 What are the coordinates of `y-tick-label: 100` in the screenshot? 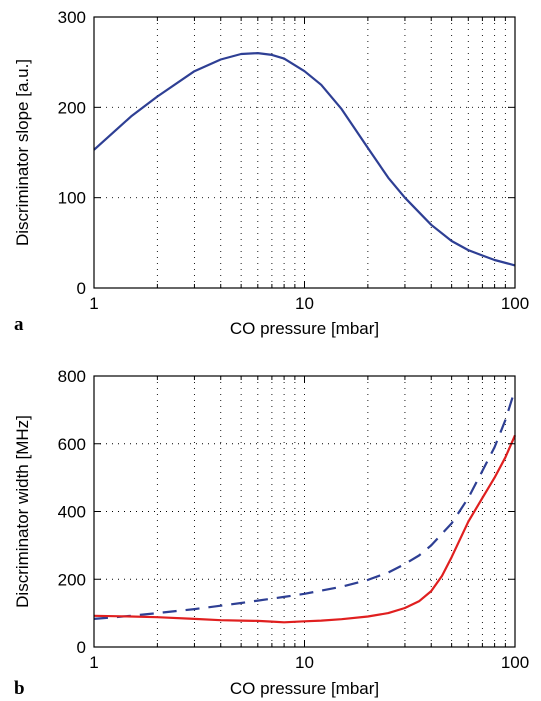 It's located at (72, 198).